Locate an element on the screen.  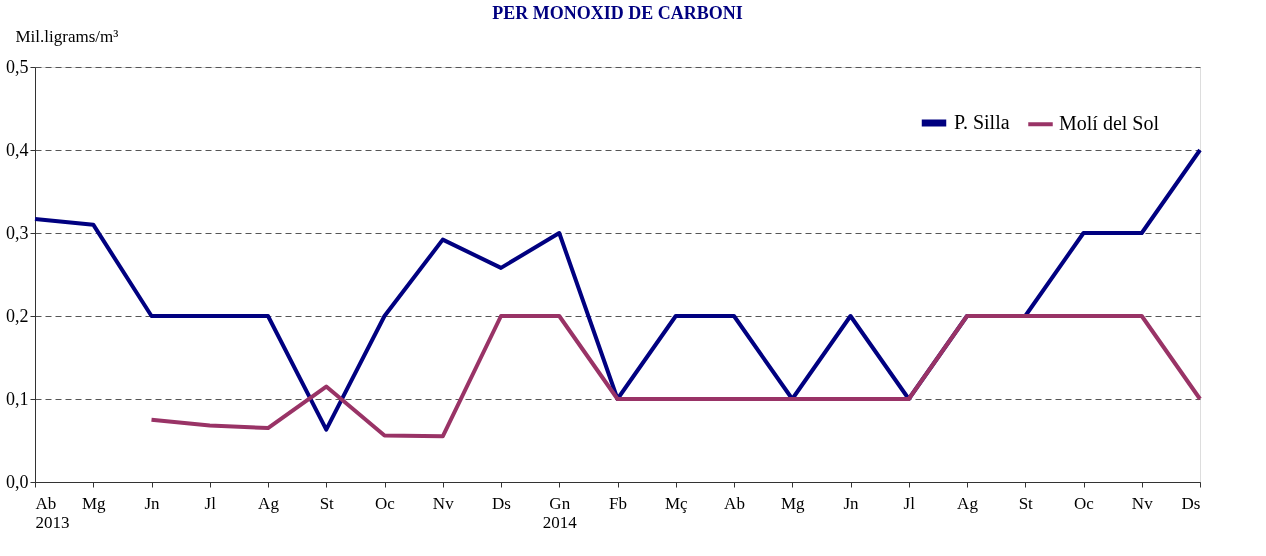
chart-title: PER MONOXID DE CARBONI is located at coordinates (617, 13).